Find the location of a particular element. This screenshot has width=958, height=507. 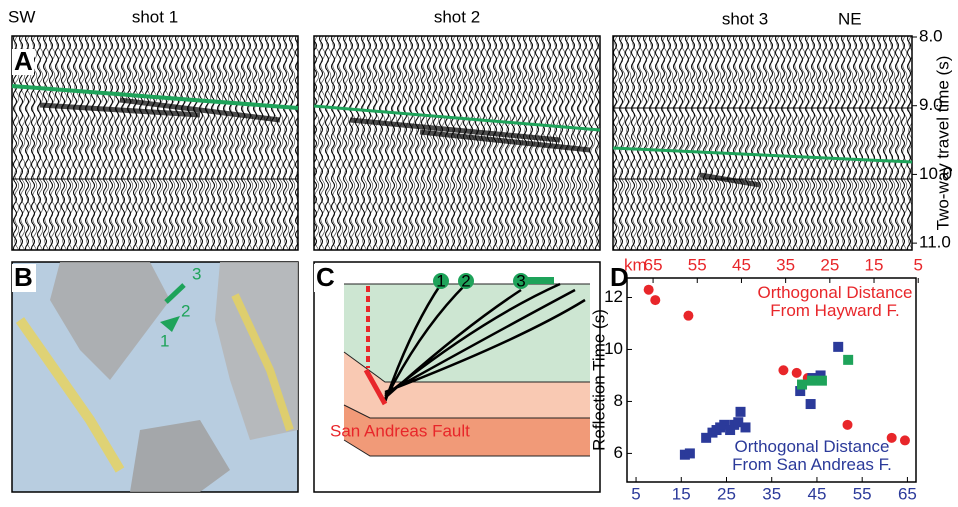

panel-label: B is located at coordinates (23, 277).